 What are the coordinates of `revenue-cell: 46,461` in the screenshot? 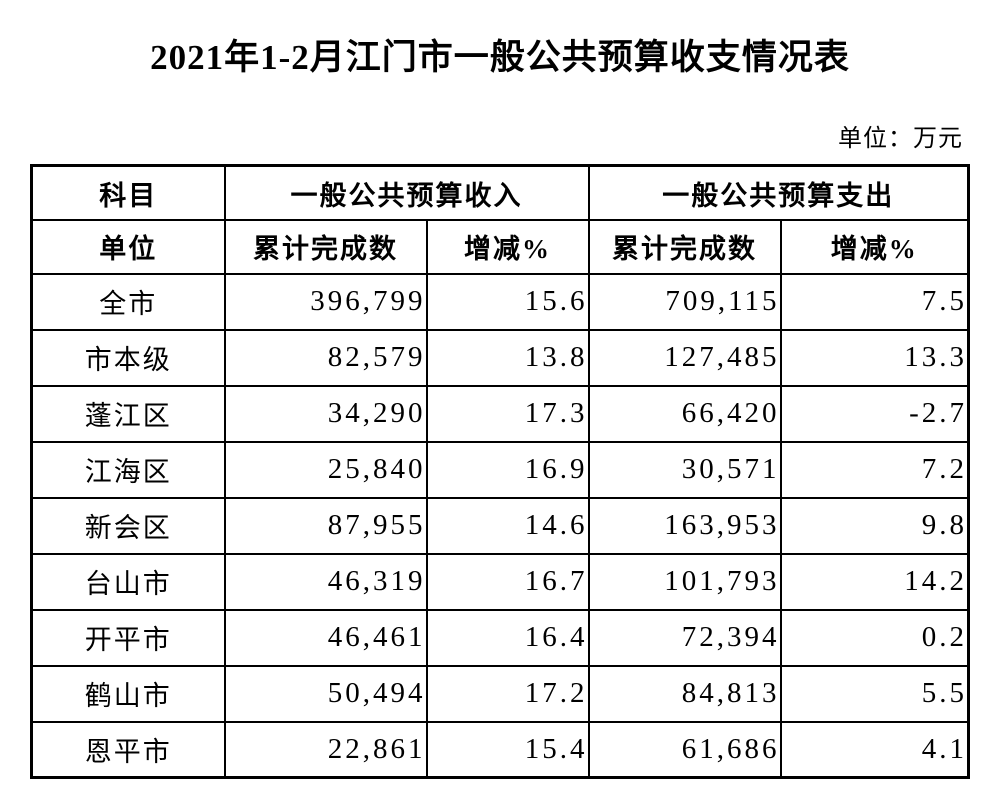 It's located at (325, 637).